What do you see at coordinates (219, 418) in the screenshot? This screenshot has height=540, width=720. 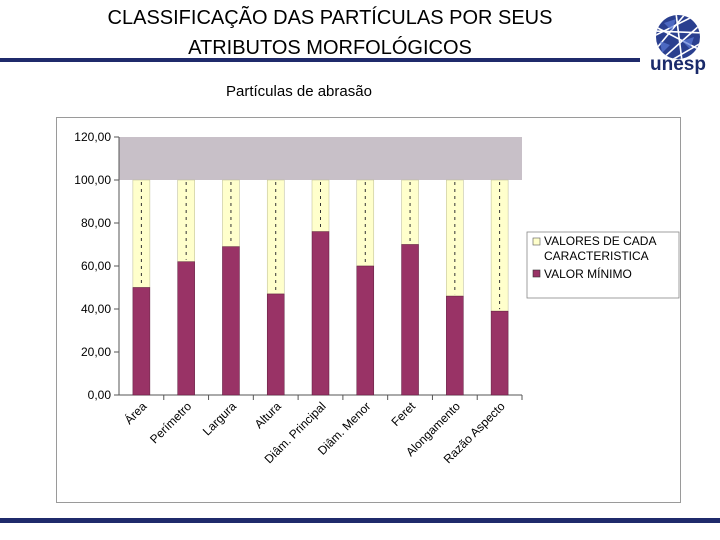 I see `x-tick-label: Largura` at bounding box center [219, 418].